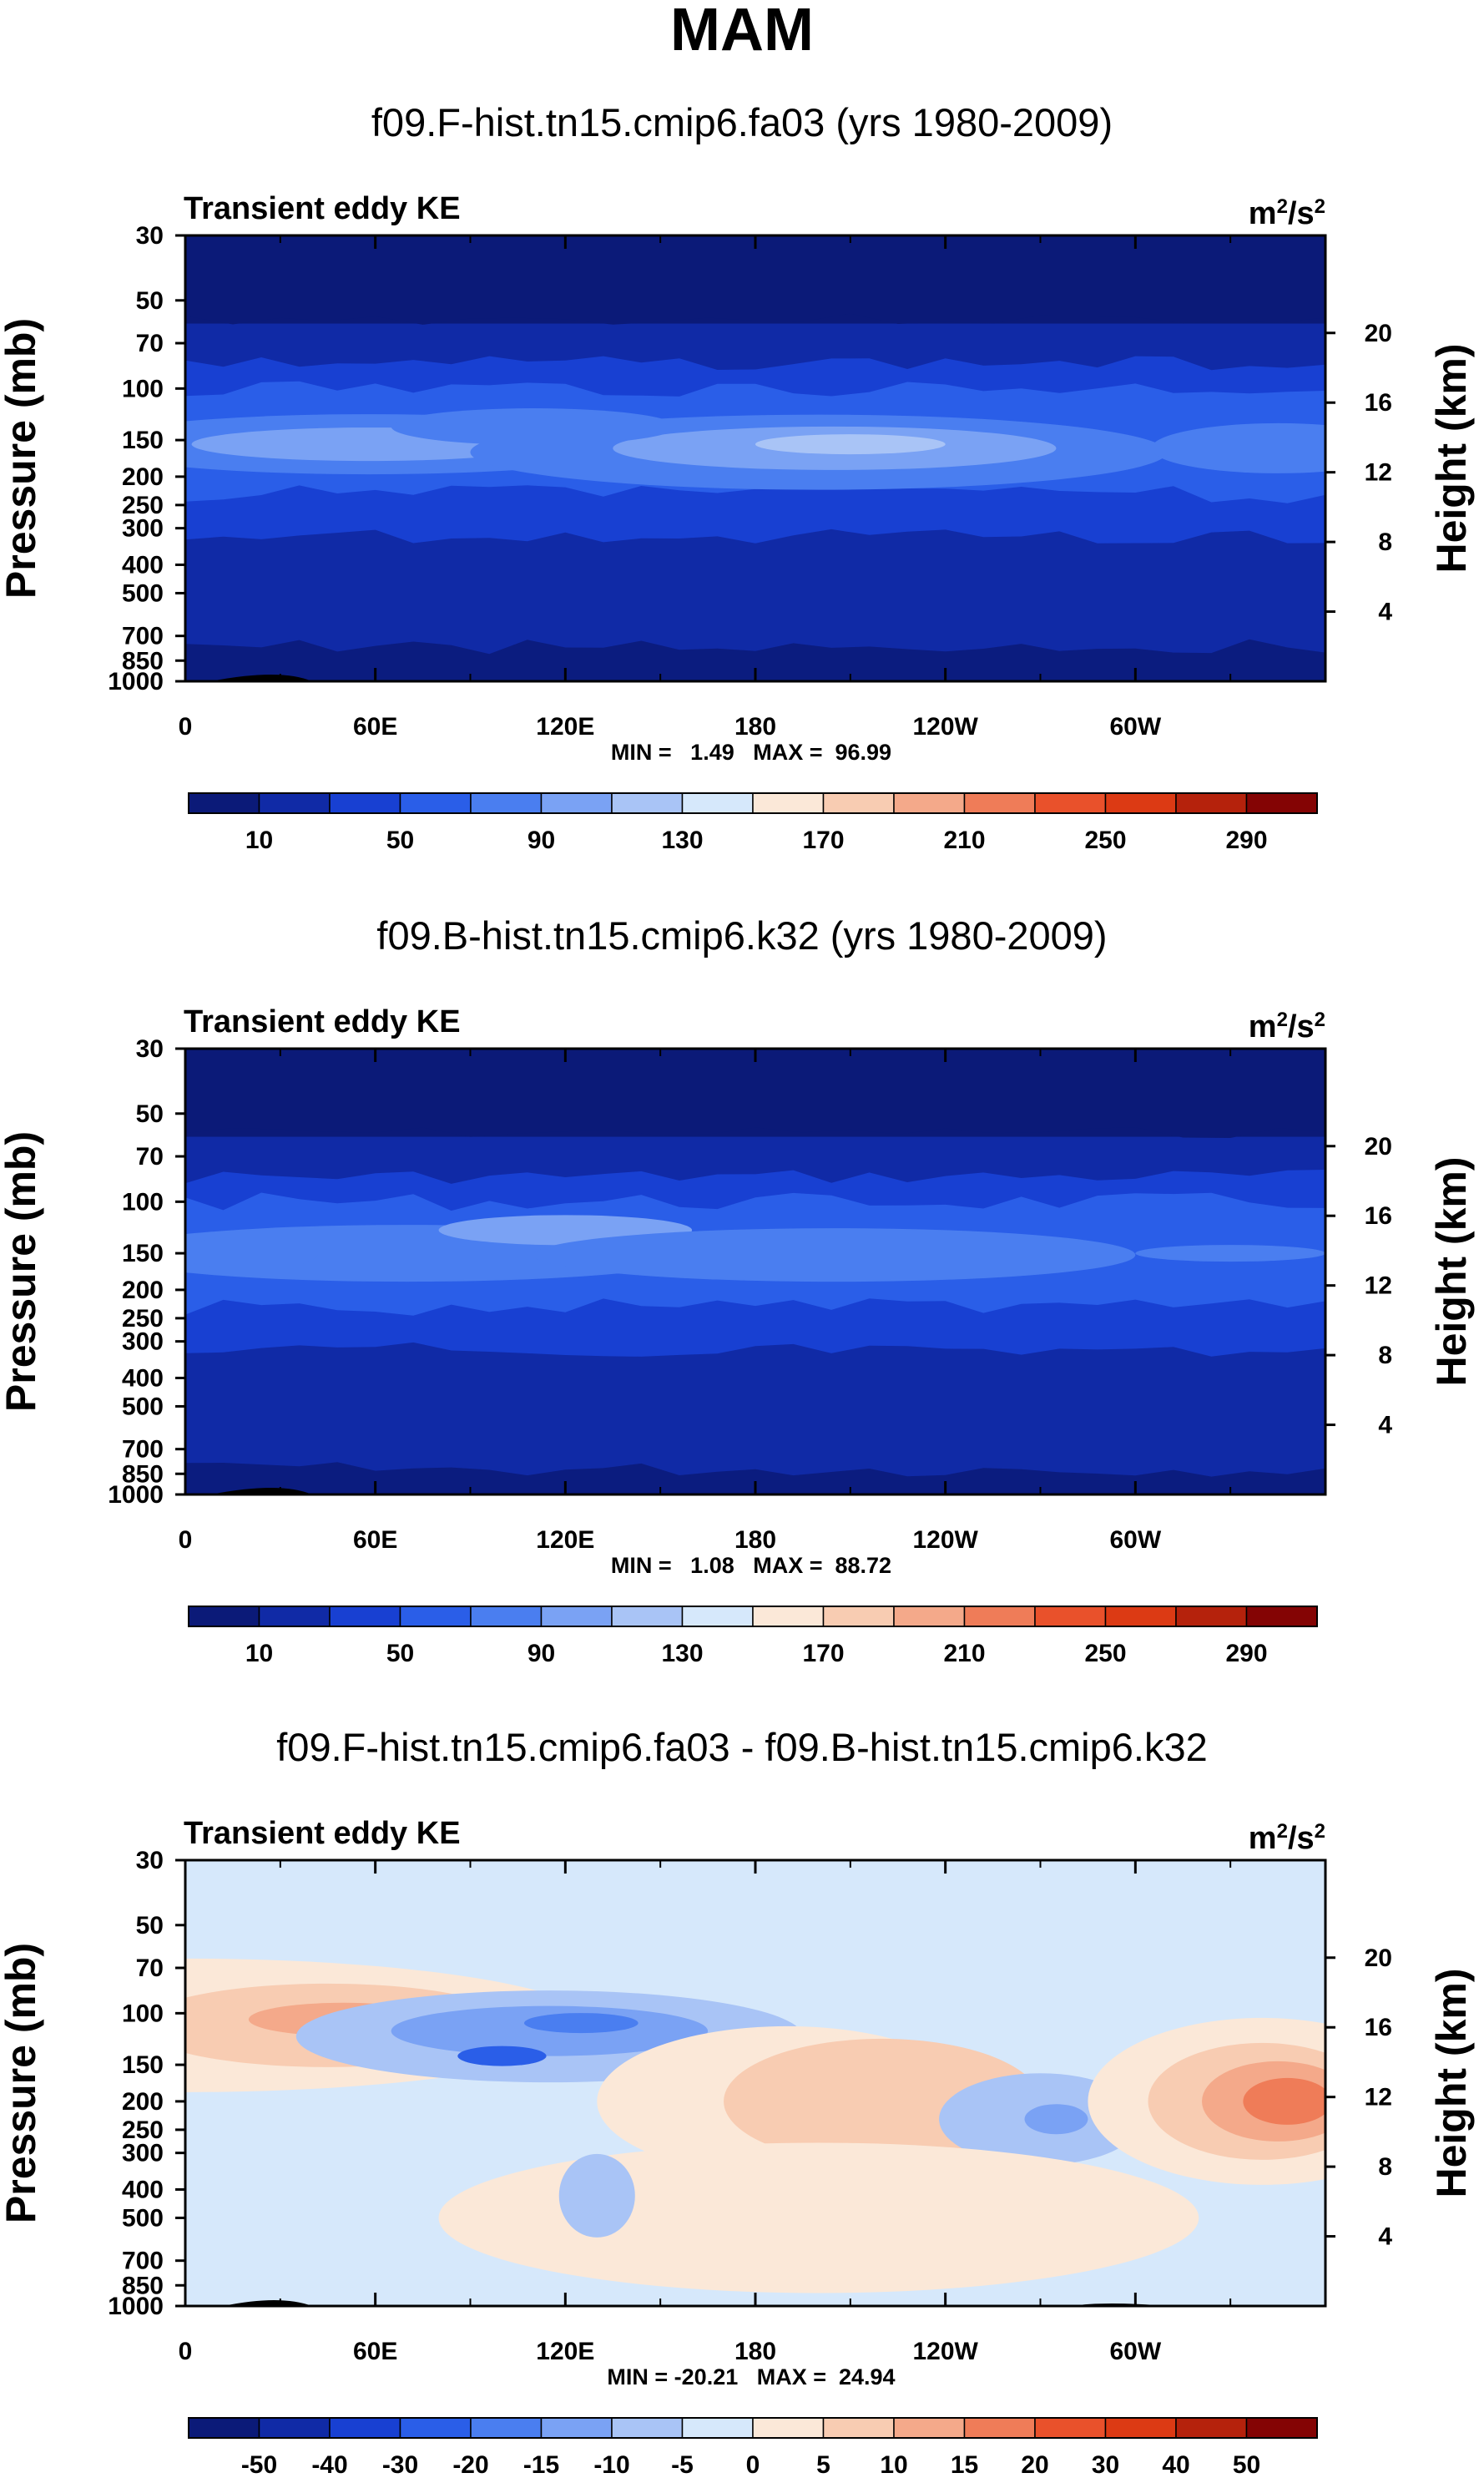  Describe the element at coordinates (755, 1093) in the screenshot. I see `strat-contour` at that location.